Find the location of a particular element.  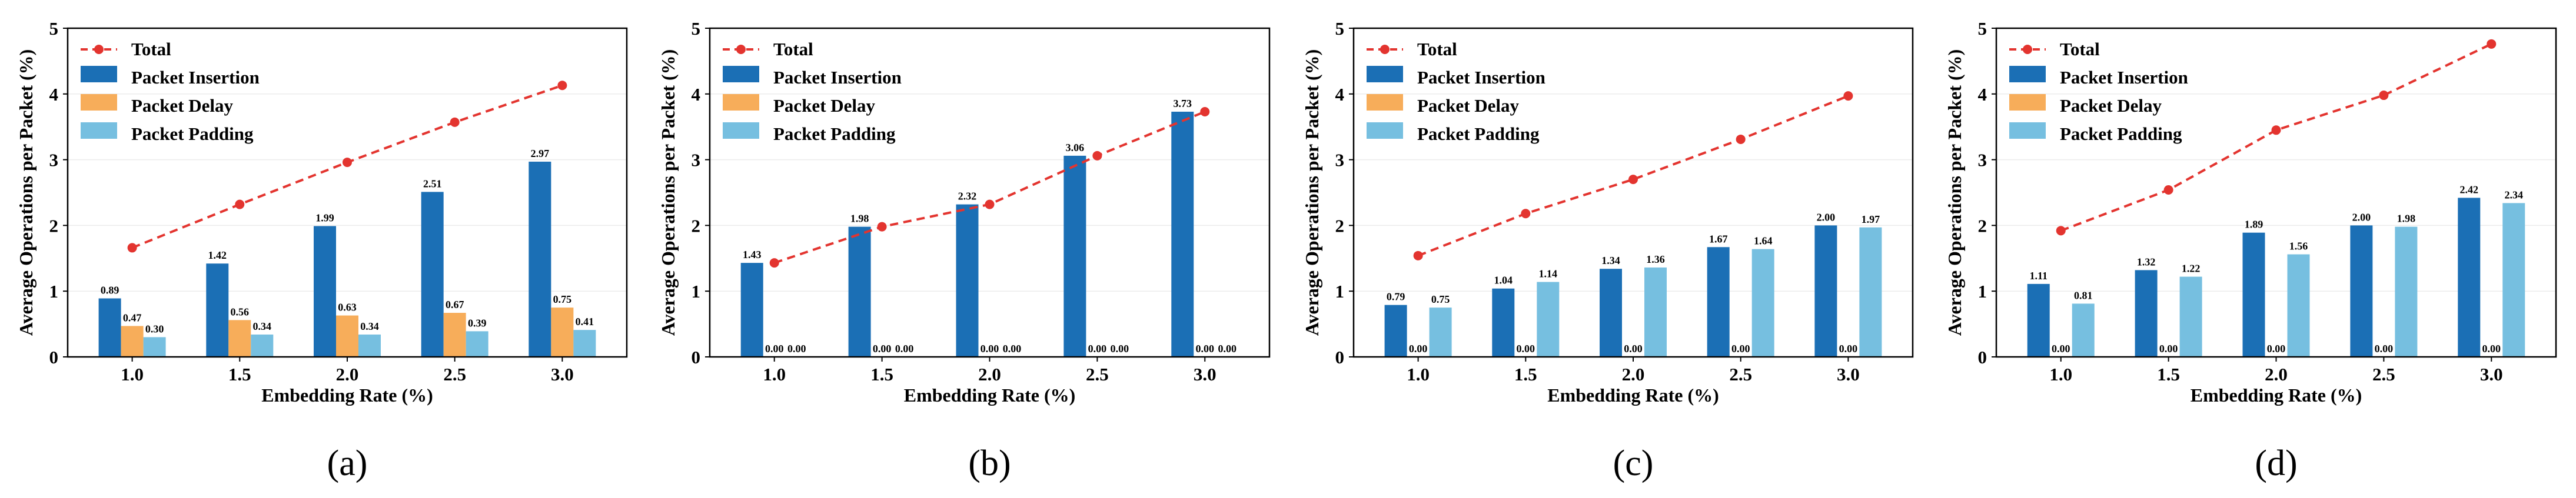

bar-insertion-1.5 is located at coordinates (1503, 322).